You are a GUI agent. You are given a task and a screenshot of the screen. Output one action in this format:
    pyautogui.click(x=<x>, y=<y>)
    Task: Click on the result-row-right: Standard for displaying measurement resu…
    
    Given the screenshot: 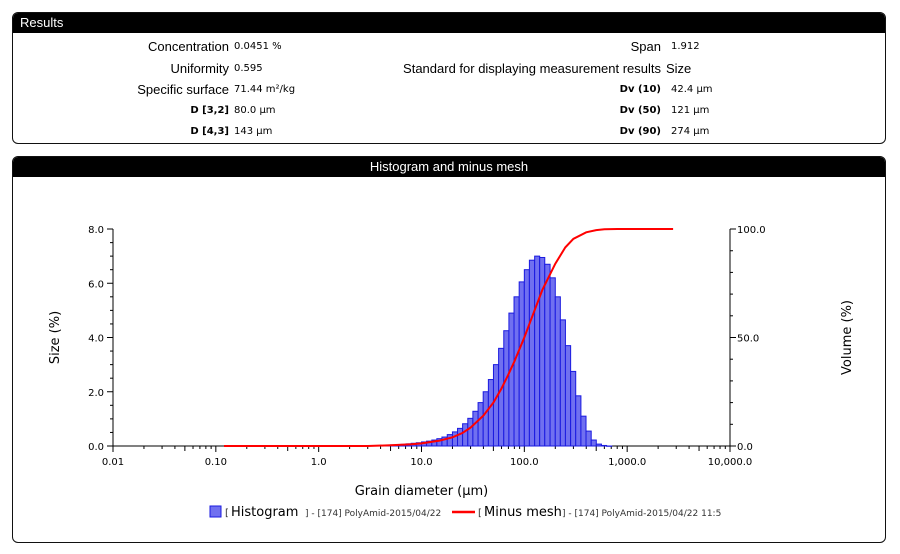 What is the action you would take?
    pyautogui.click(x=487, y=69)
    